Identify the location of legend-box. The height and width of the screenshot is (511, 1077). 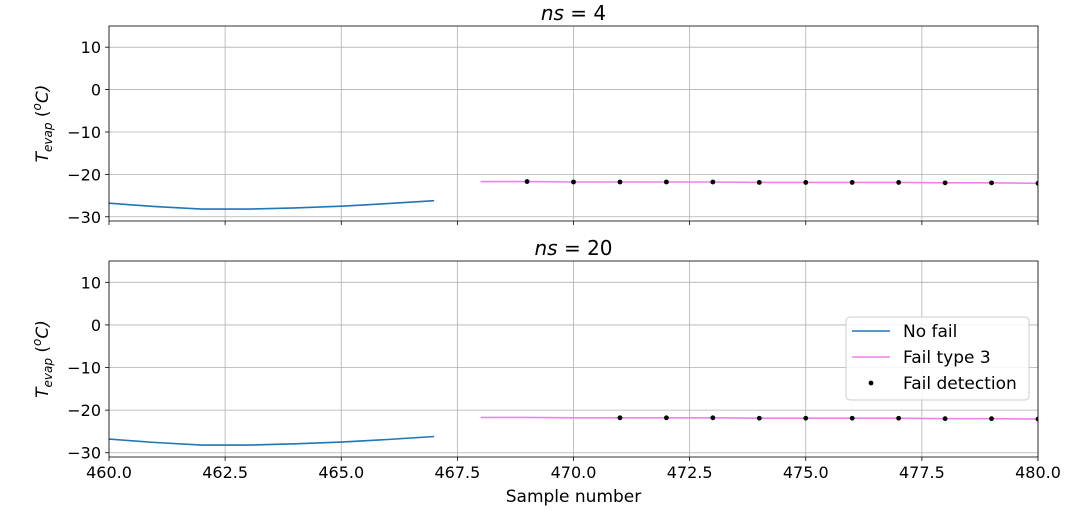
(937, 358).